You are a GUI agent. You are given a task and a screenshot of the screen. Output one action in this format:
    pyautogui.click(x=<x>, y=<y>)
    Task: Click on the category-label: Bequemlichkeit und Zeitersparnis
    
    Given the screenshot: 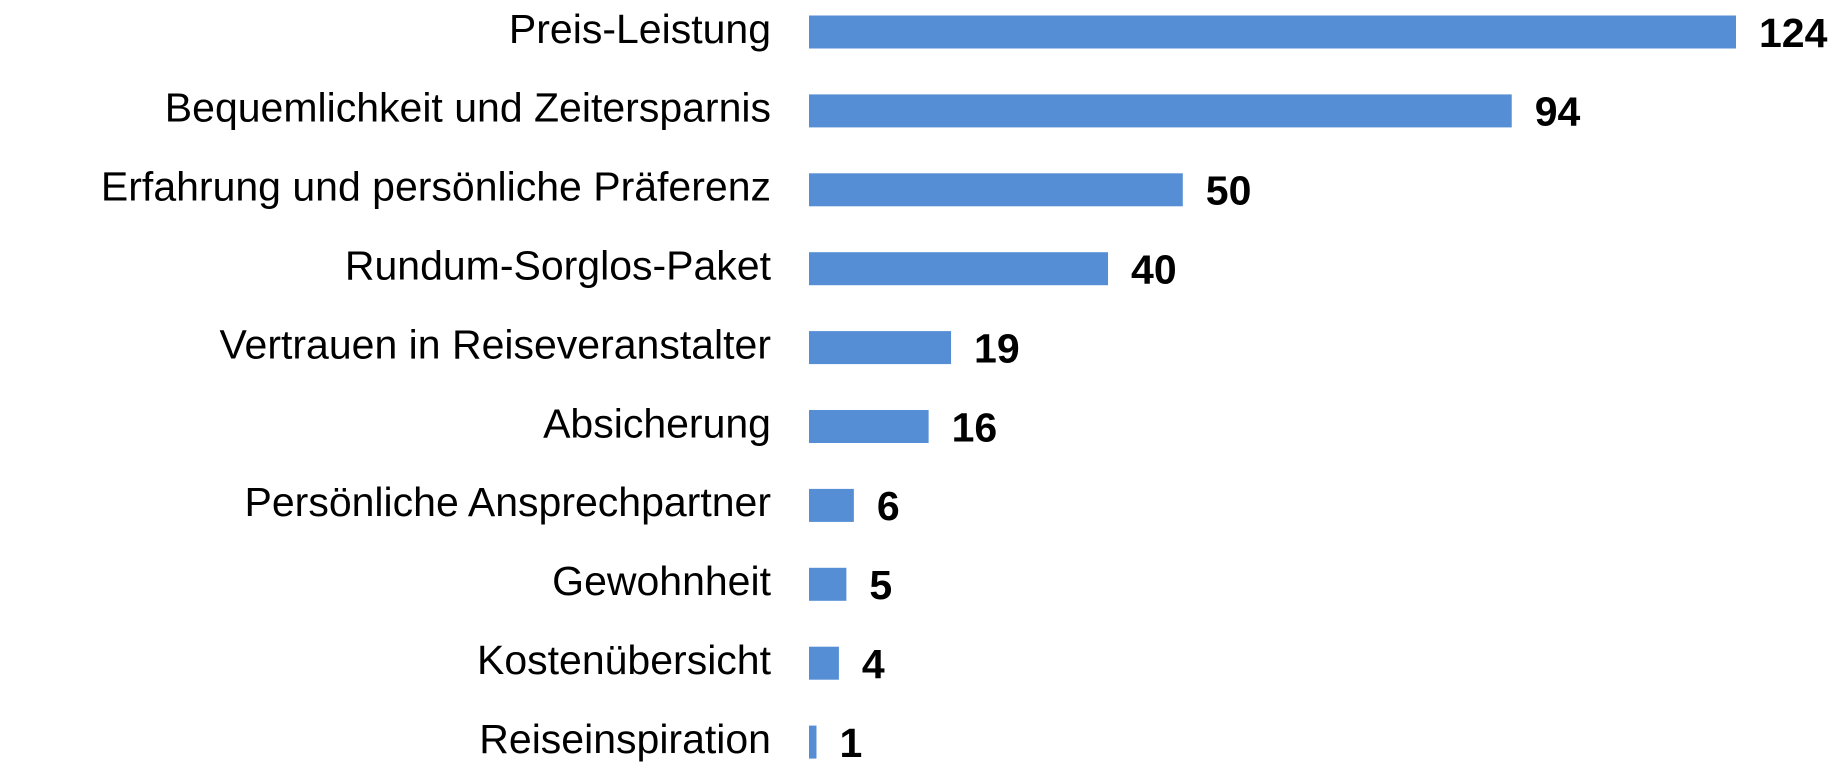 What is the action you would take?
    pyautogui.click(x=468, y=108)
    